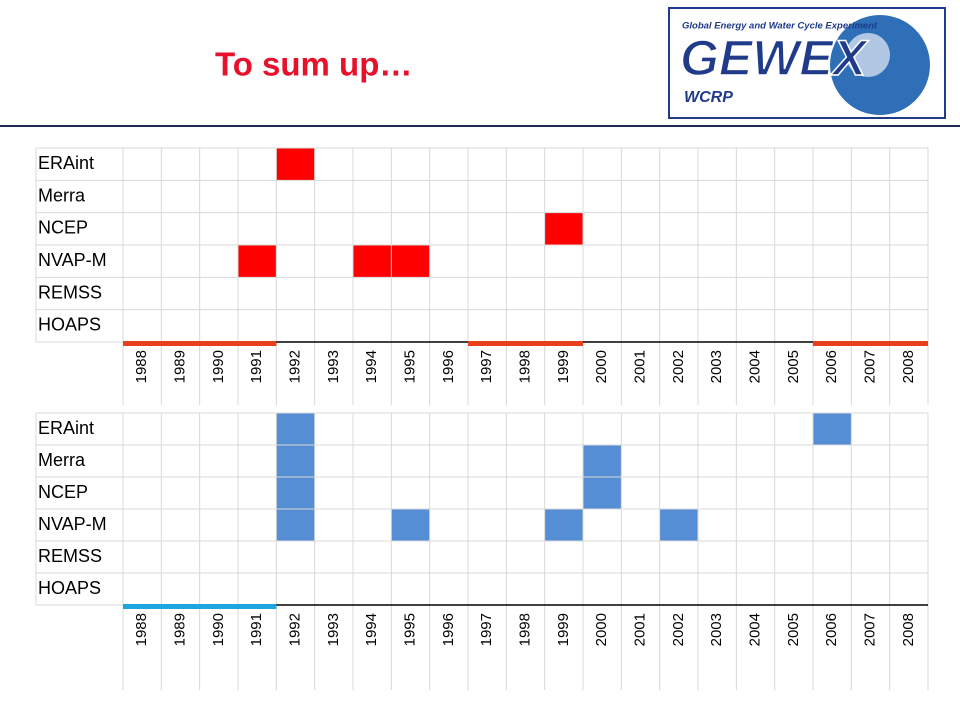 The height and width of the screenshot is (725, 960). Describe the element at coordinates (780, 26) in the screenshot. I see `logo-tagline: Global Energy and Water Cycle Experiment` at that location.